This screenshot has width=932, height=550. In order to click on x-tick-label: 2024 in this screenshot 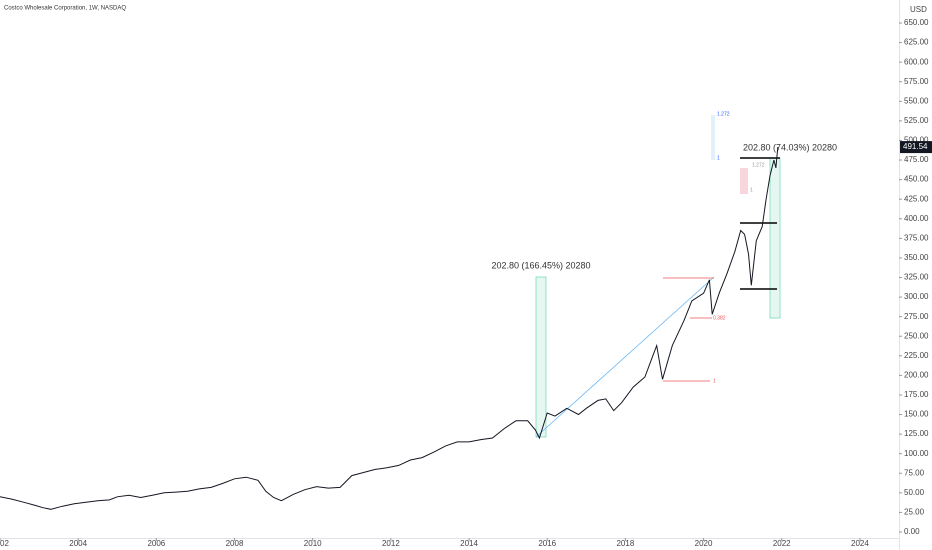, I will do `click(860, 543)`.